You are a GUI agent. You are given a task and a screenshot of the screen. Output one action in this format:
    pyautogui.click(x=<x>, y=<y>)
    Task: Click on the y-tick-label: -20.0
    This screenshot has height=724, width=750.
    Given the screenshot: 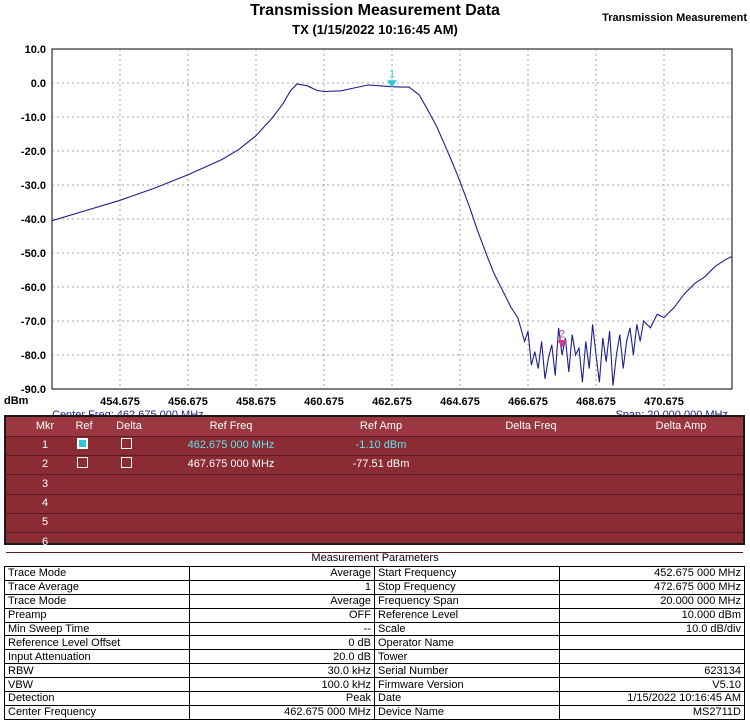 What is the action you would take?
    pyautogui.click(x=33, y=152)
    